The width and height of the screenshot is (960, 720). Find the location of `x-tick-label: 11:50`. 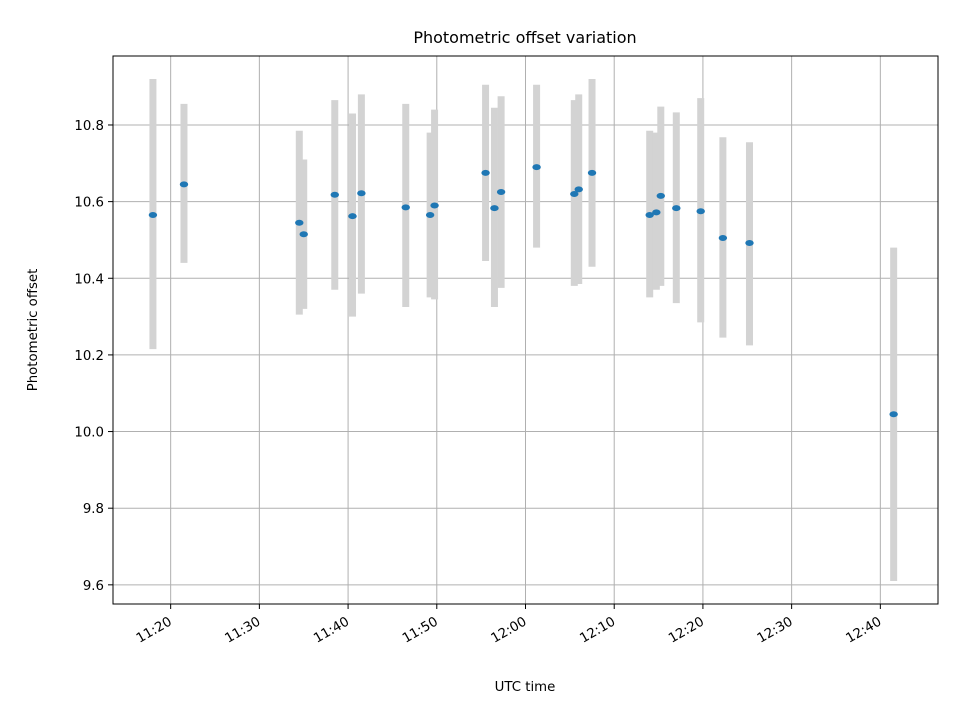

x-tick-label: 11:50 is located at coordinates (420, 630).